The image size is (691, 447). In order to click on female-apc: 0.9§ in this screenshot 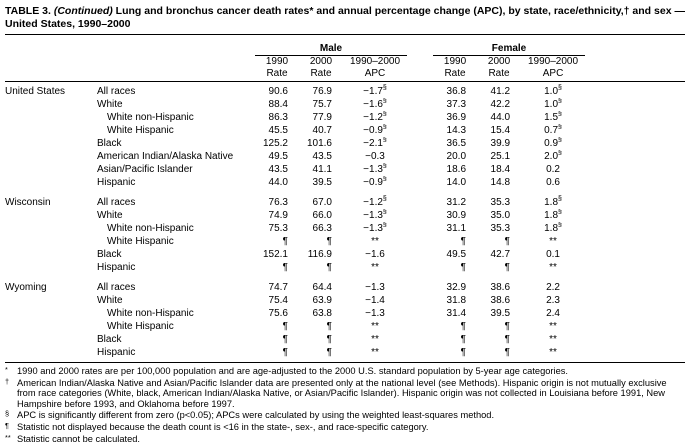, I will do `click(553, 143)`.